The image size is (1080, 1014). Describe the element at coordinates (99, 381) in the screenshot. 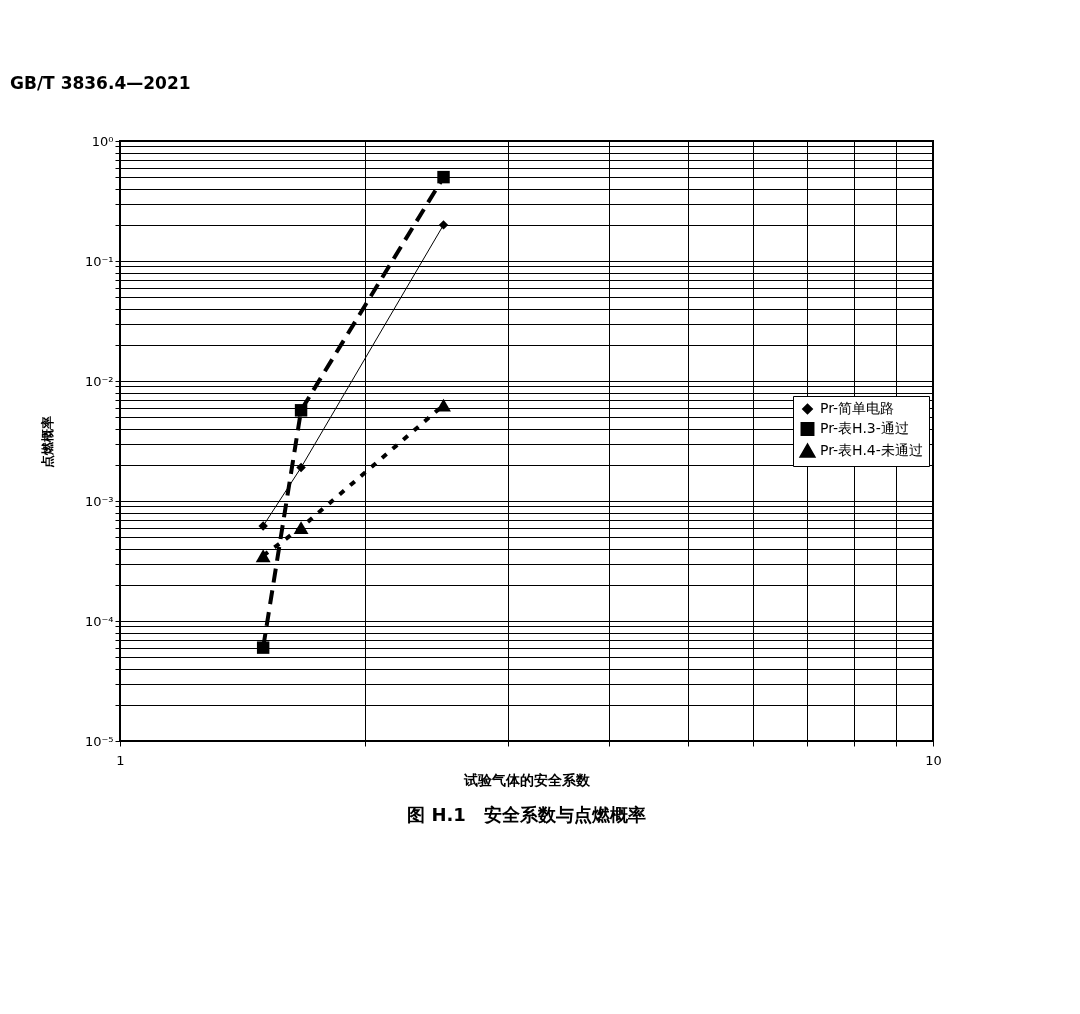

I see `y-tick-label: 10⁻²` at that location.